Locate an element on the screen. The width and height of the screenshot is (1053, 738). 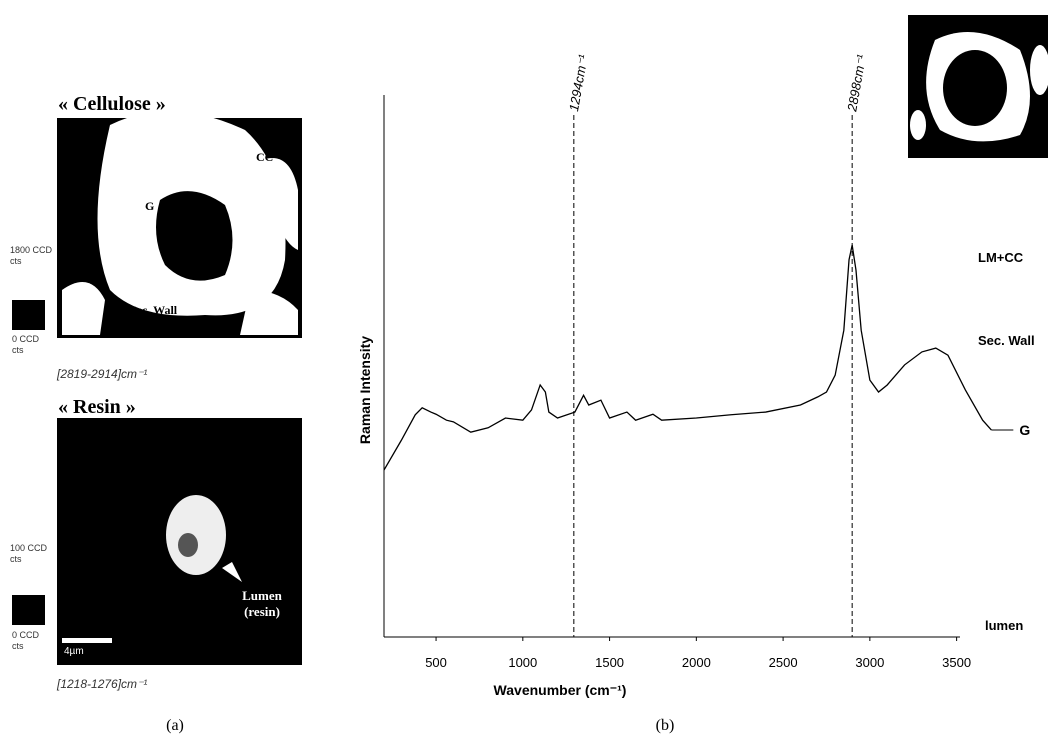
x-axis-label: Wavenumber (cm⁻¹) is located at coordinates (560, 690).